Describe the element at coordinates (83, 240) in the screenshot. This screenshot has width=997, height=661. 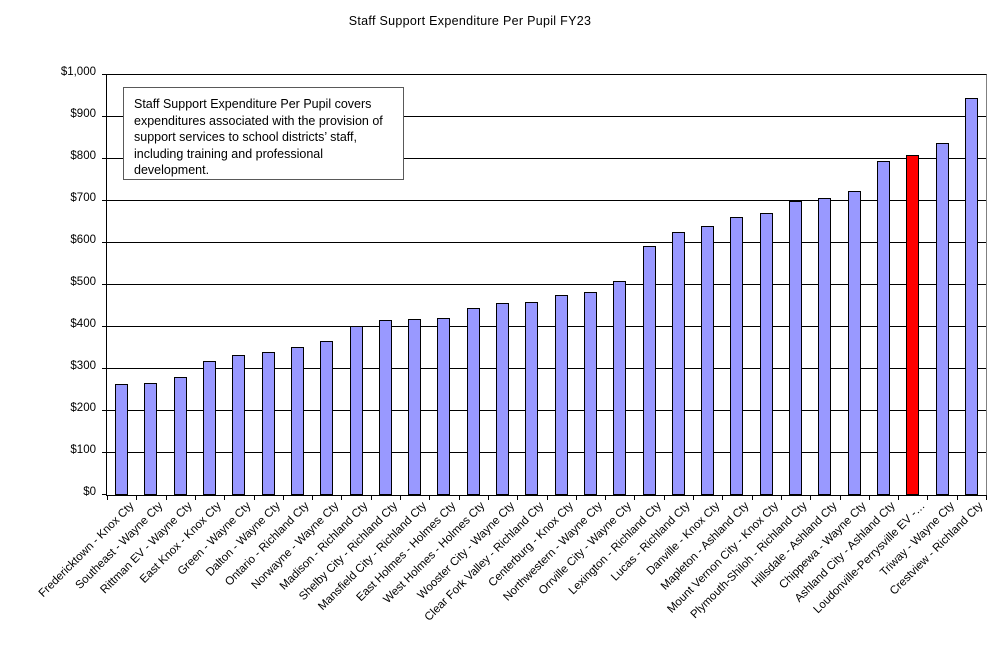
I see `y-axis-label: $600` at that location.